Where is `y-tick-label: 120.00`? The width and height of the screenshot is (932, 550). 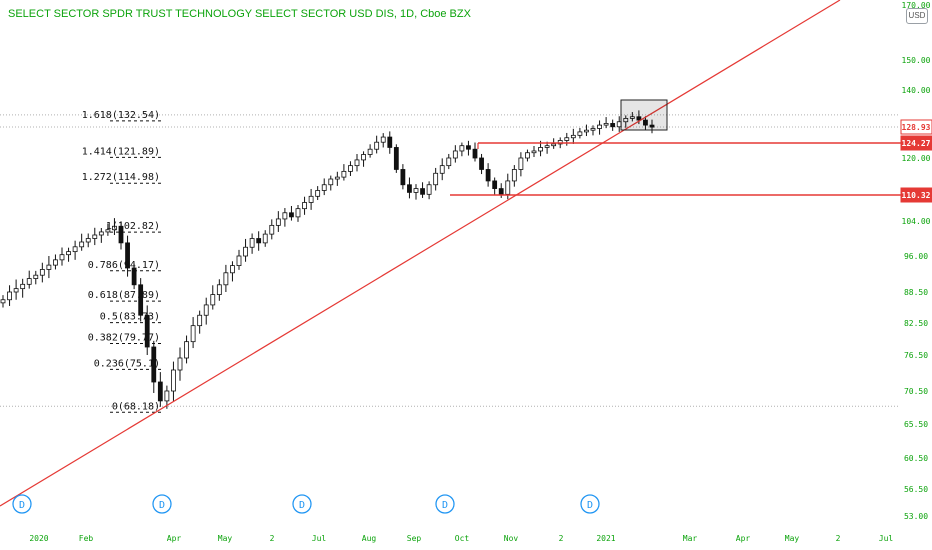 y-tick-label: 120.00 is located at coordinates (916, 158).